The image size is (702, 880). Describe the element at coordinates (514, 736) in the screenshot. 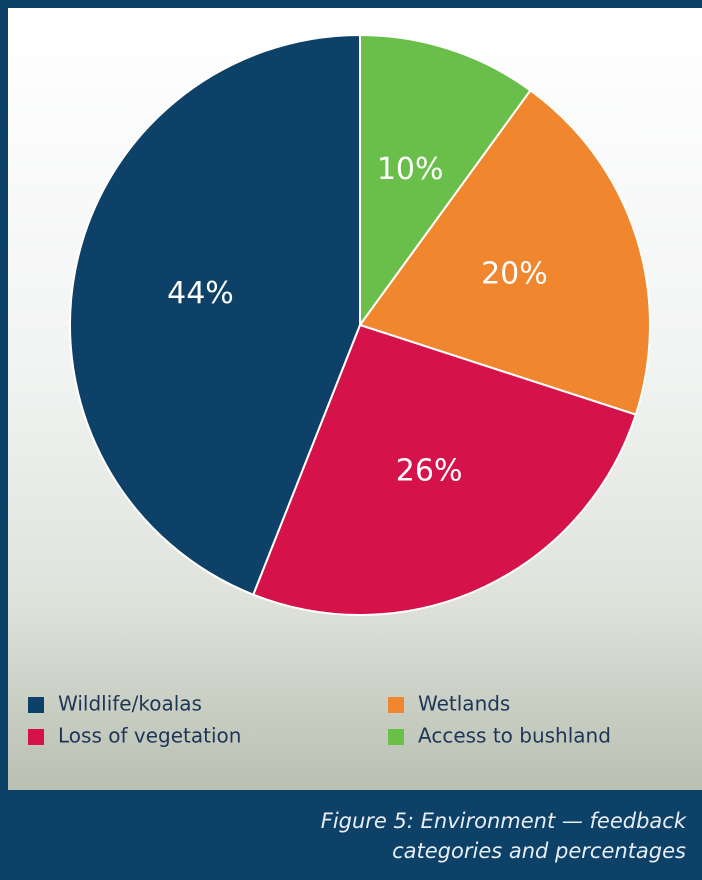

I see `legend-label: Access to bushland` at that location.